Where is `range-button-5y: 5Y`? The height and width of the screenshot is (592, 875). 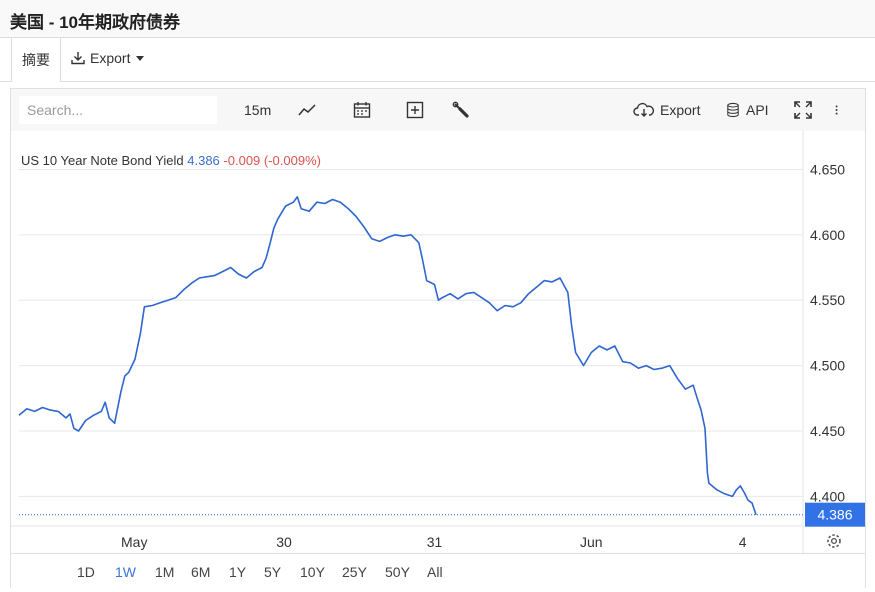
range-button-5y: 5Y is located at coordinates (273, 572).